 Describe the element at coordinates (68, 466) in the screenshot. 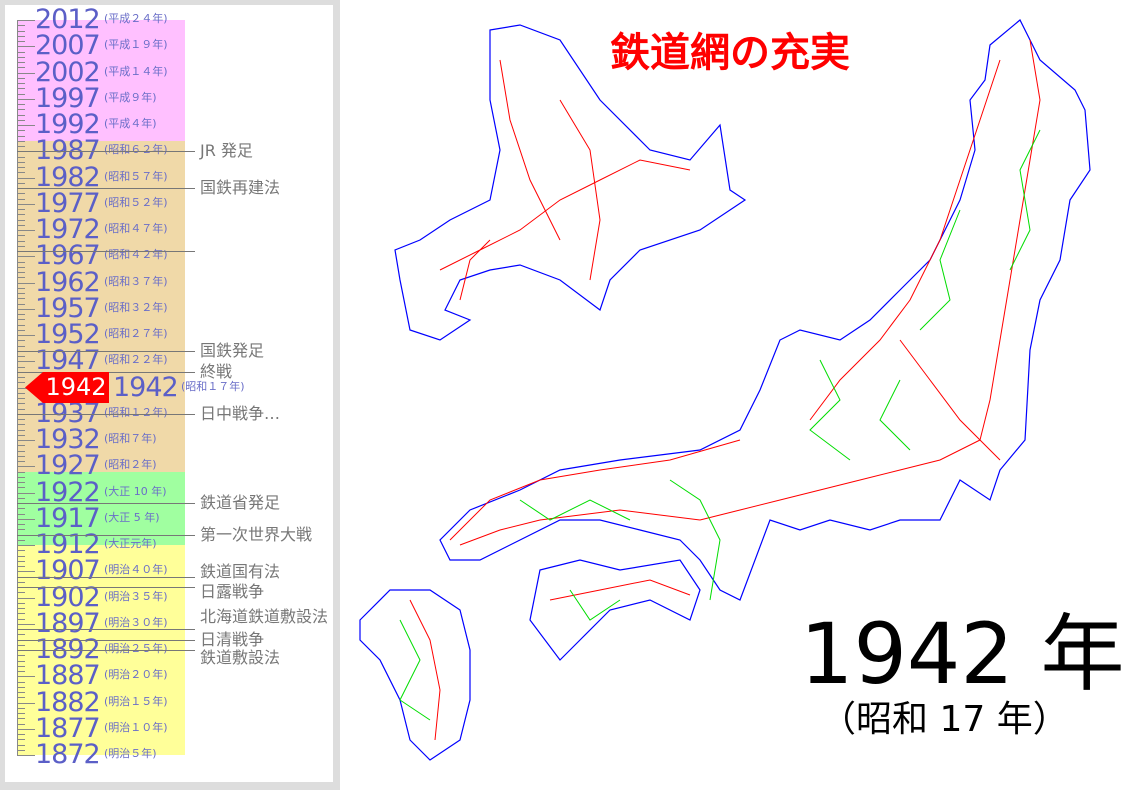

I see `year-label: 1927` at that location.